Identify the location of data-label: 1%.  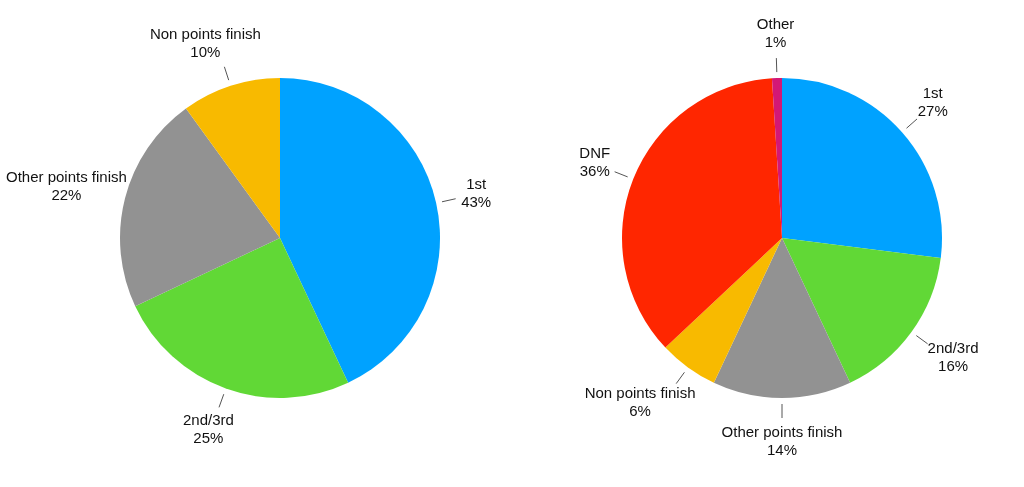
(775, 42).